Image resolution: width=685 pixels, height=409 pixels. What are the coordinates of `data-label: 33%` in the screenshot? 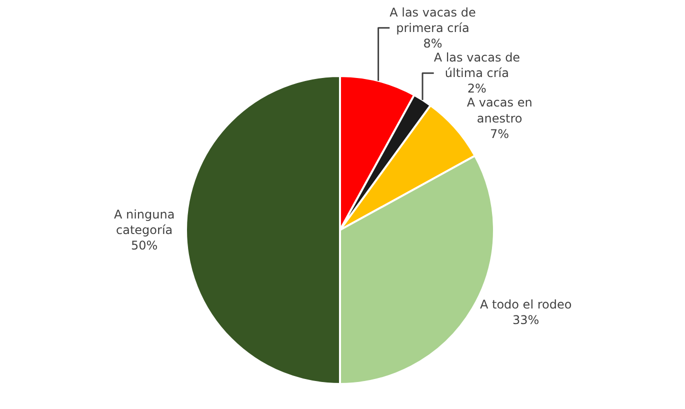 It's located at (526, 320).